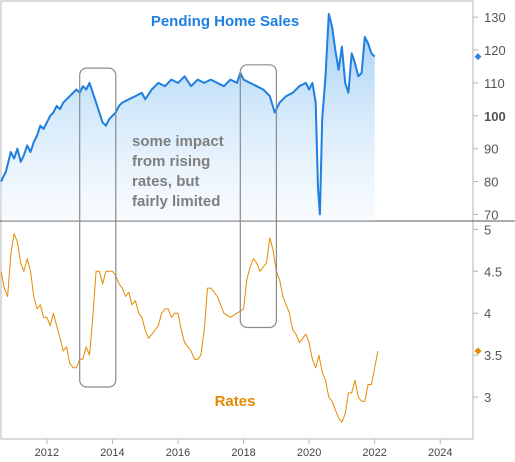 The width and height of the screenshot is (515, 462). I want to click on rates-y-tick-label: 5, so click(487, 229).